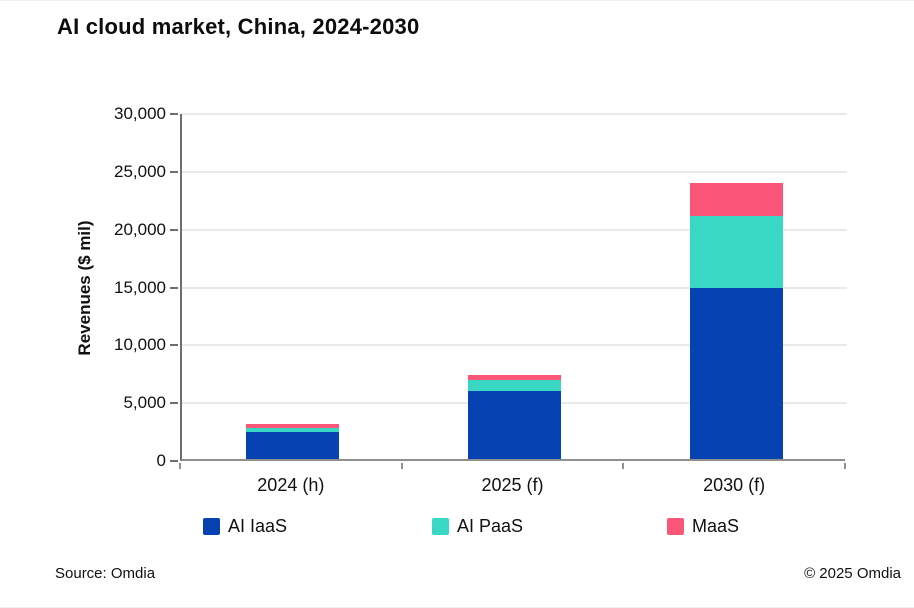 The width and height of the screenshot is (914, 608). What do you see at coordinates (238, 26) in the screenshot?
I see `chart-title: AI cloud market, China, 2024-2030` at bounding box center [238, 26].